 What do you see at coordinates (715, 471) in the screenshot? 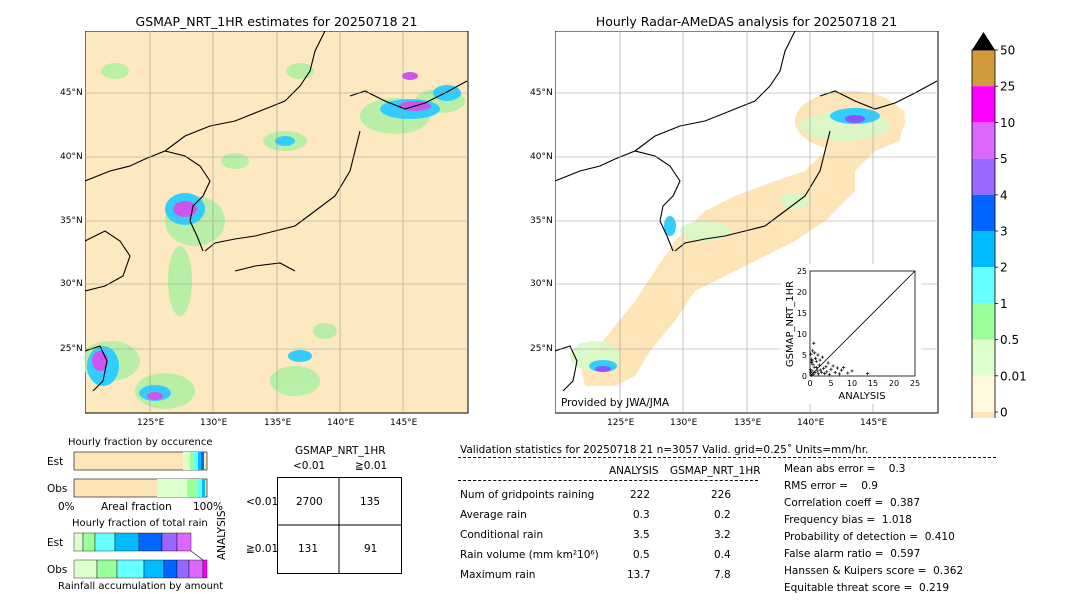
I see `validation-col-gsmap: GSMAP_NRT_1HR` at bounding box center [715, 471].